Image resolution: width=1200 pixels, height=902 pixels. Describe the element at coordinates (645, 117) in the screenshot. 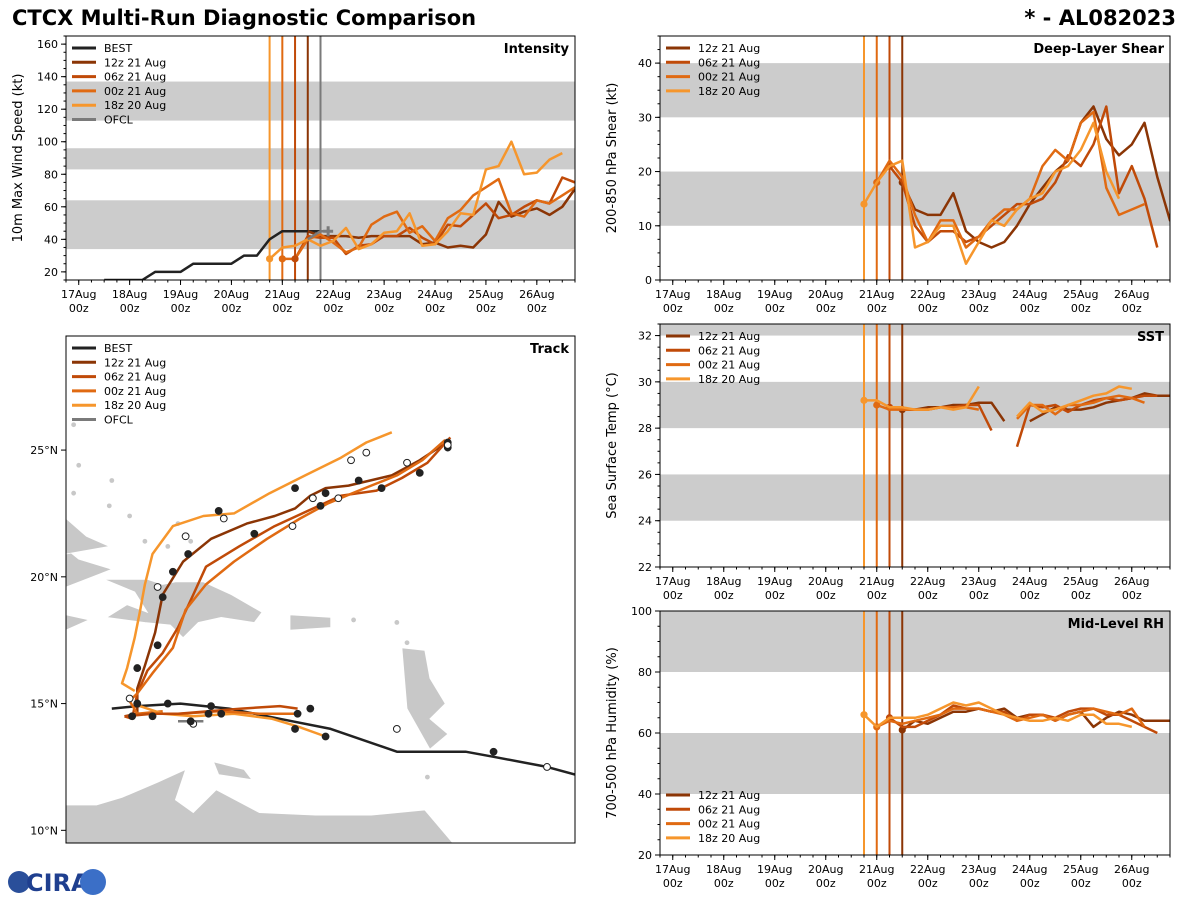

I see `y-tick-label: 30` at that location.